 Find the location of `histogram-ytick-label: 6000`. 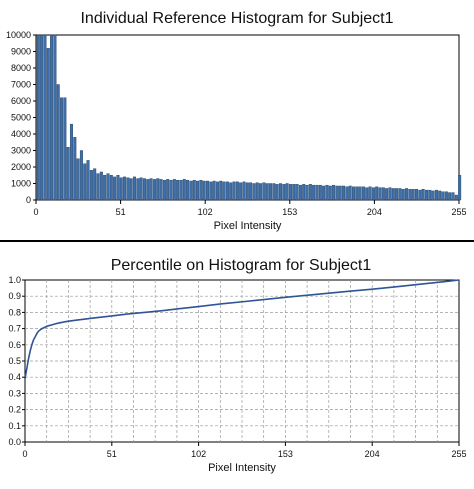

histogram-ytick-label: 6000 is located at coordinates (21, 101).